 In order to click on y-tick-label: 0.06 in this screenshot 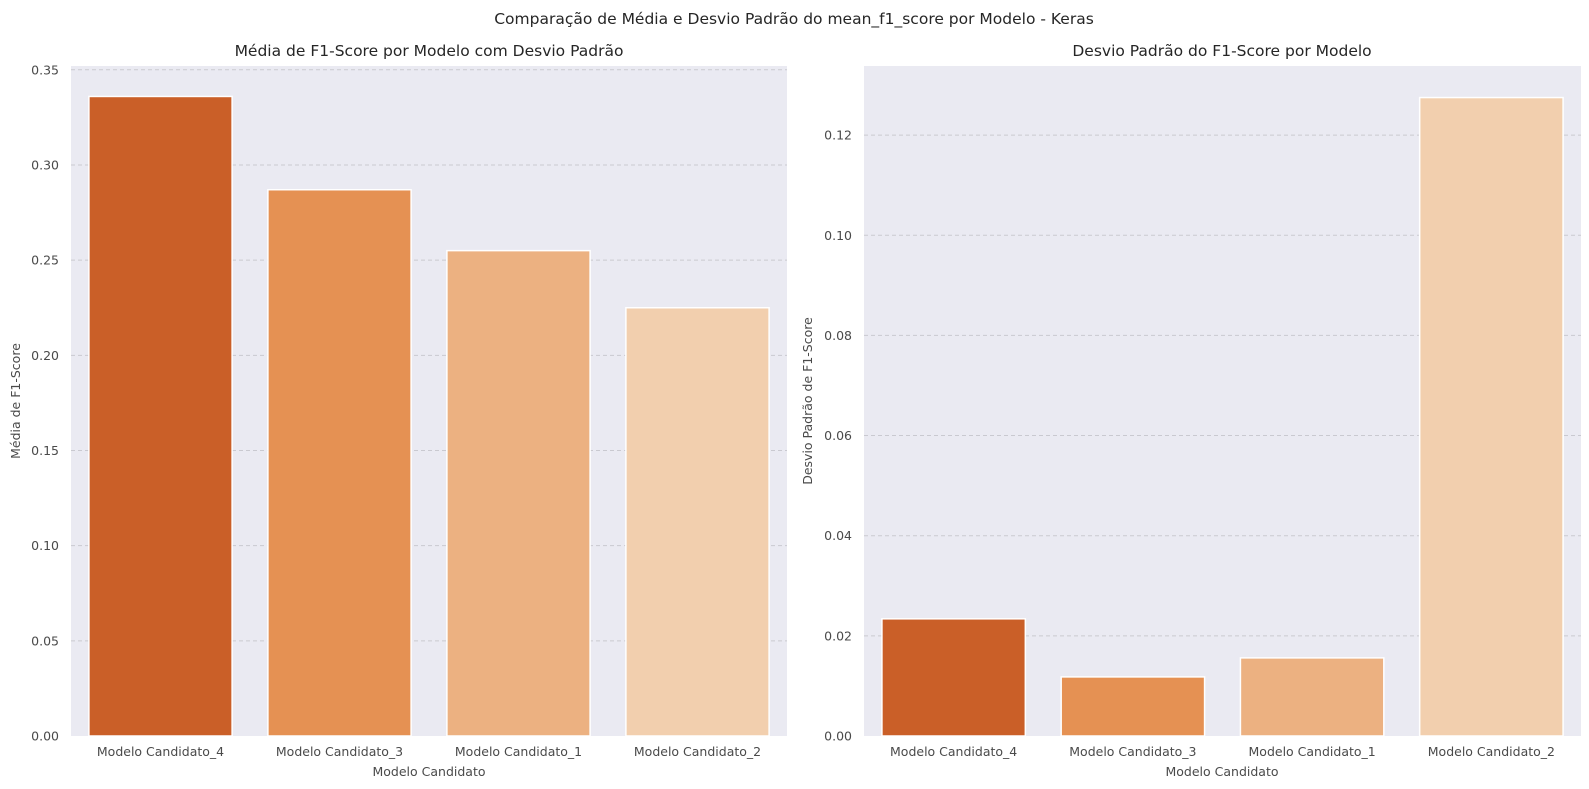, I will do `click(838, 435)`.